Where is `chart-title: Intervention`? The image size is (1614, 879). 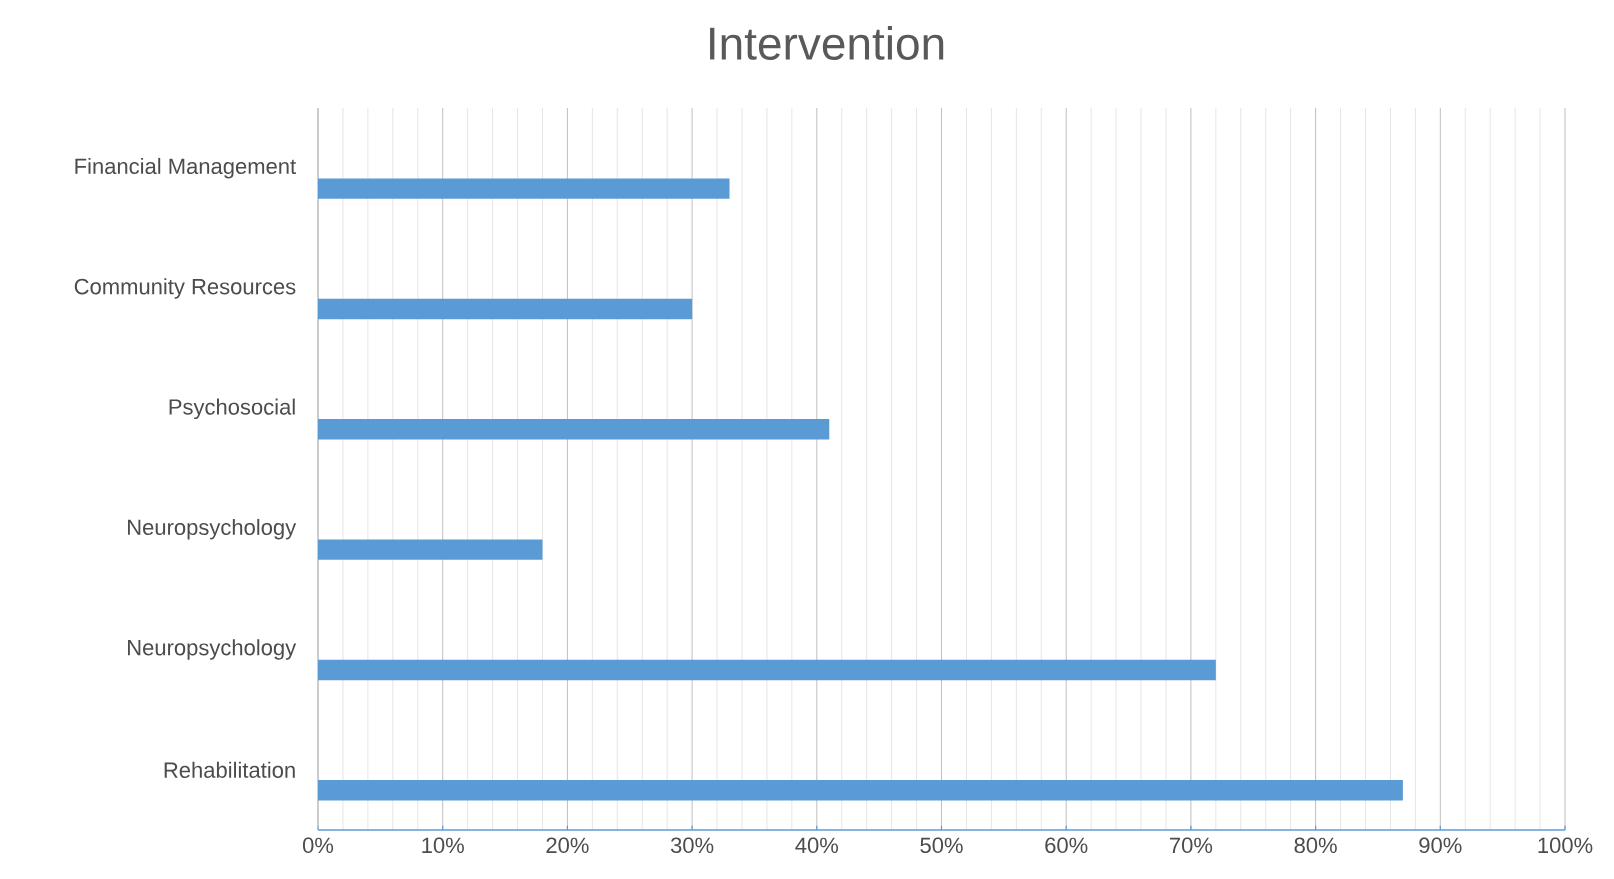 chart-title: Intervention is located at coordinates (827, 43).